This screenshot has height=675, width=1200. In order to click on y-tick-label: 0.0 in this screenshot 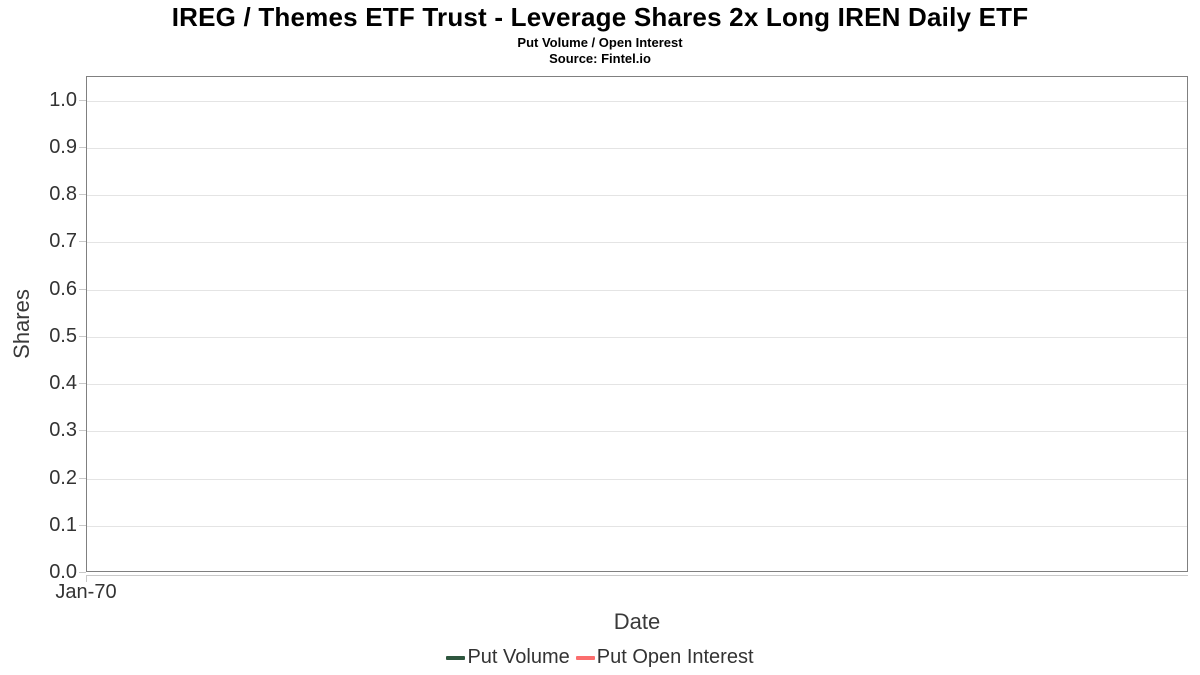, I will do `click(63, 572)`.